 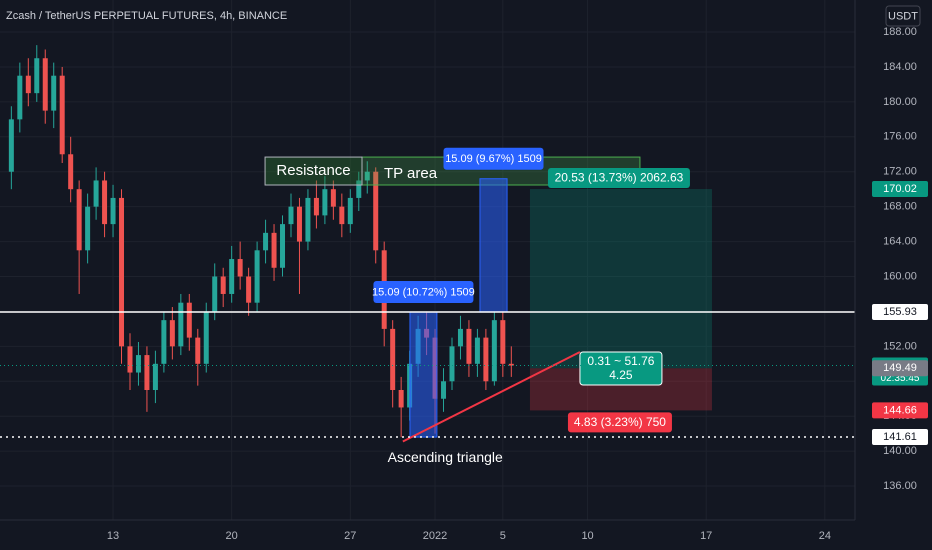 What do you see at coordinates (491, 397) in the screenshot?
I see `trend-line` at bounding box center [491, 397].